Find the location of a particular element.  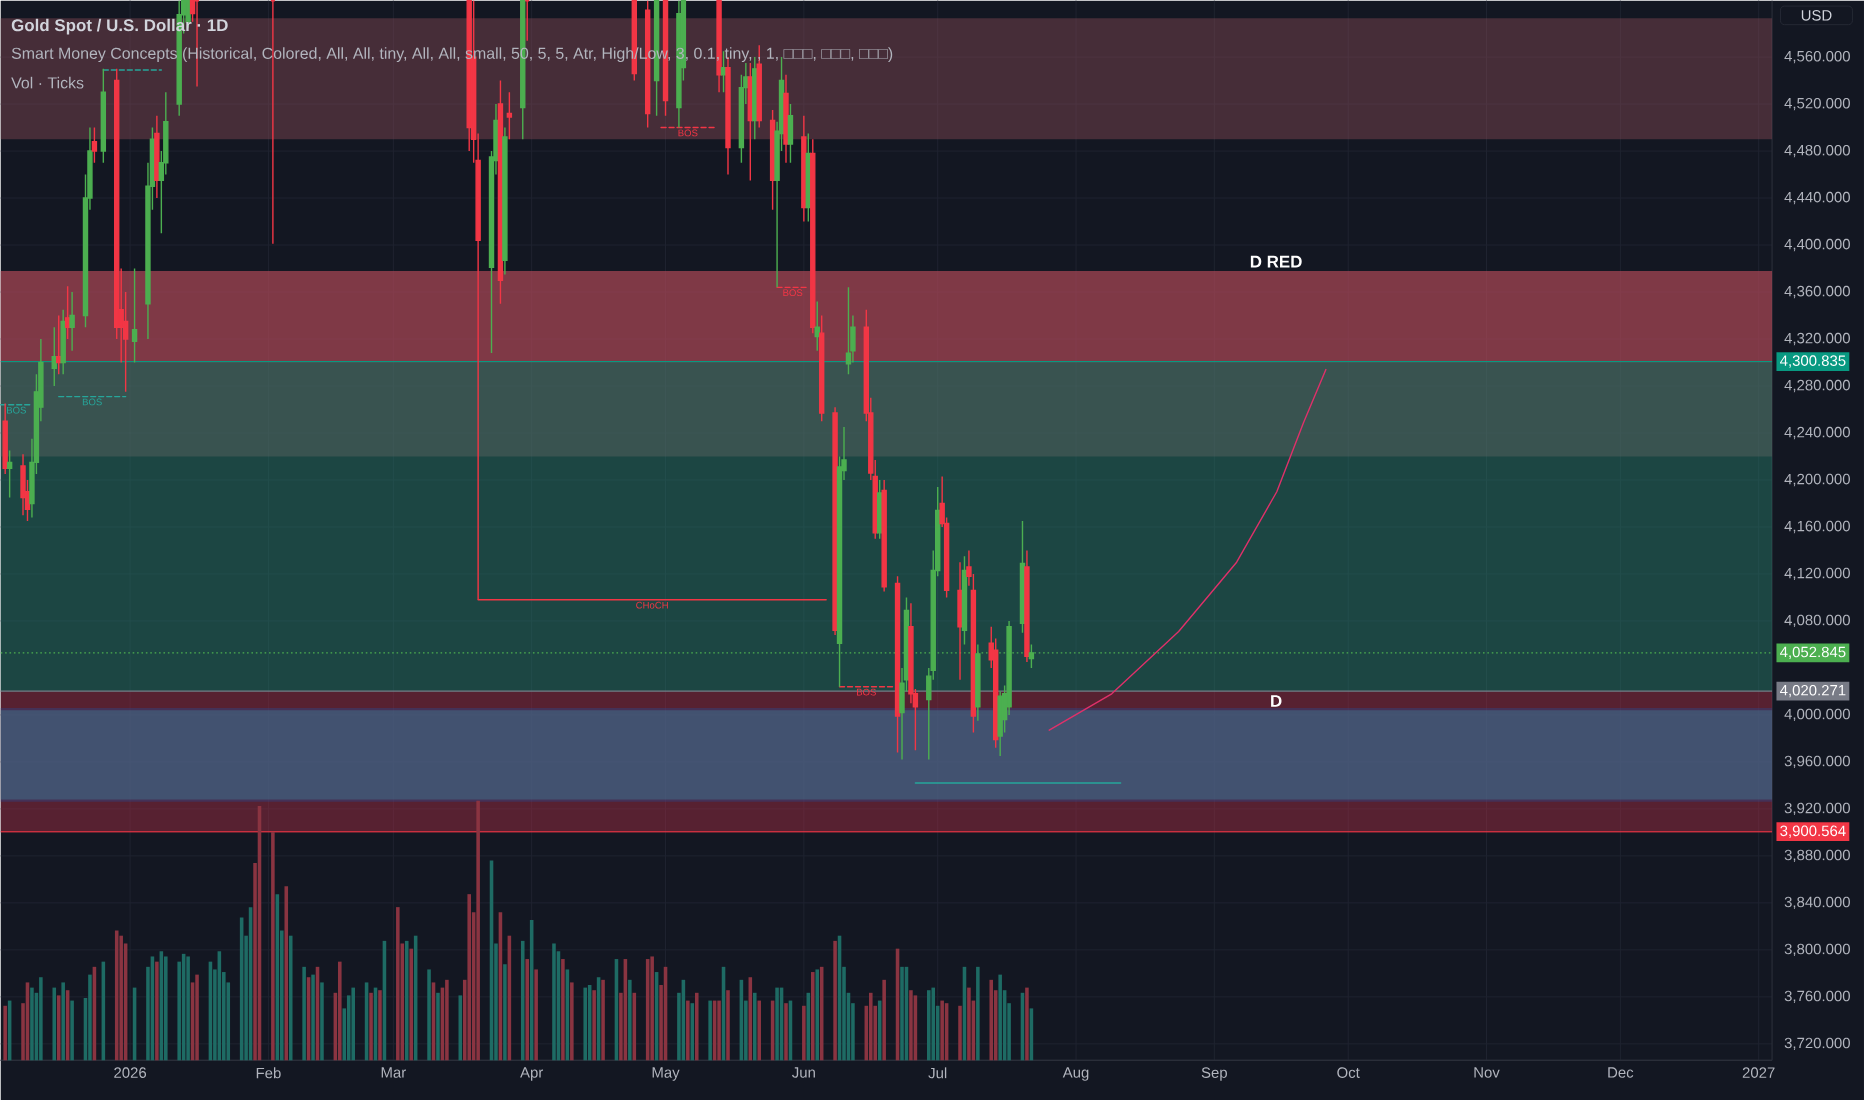

line-series is located at coordinates (1187, 549).